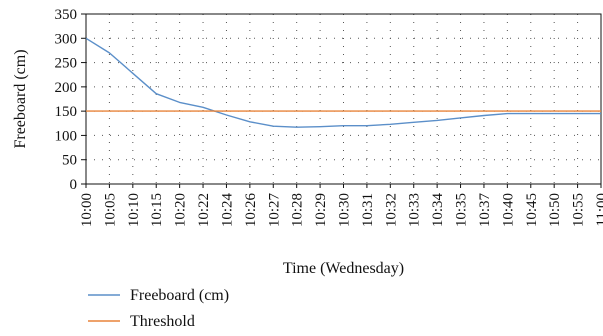  Describe the element at coordinates (181, 210) in the screenshot. I see `x-tick-label: 10:20` at that location.